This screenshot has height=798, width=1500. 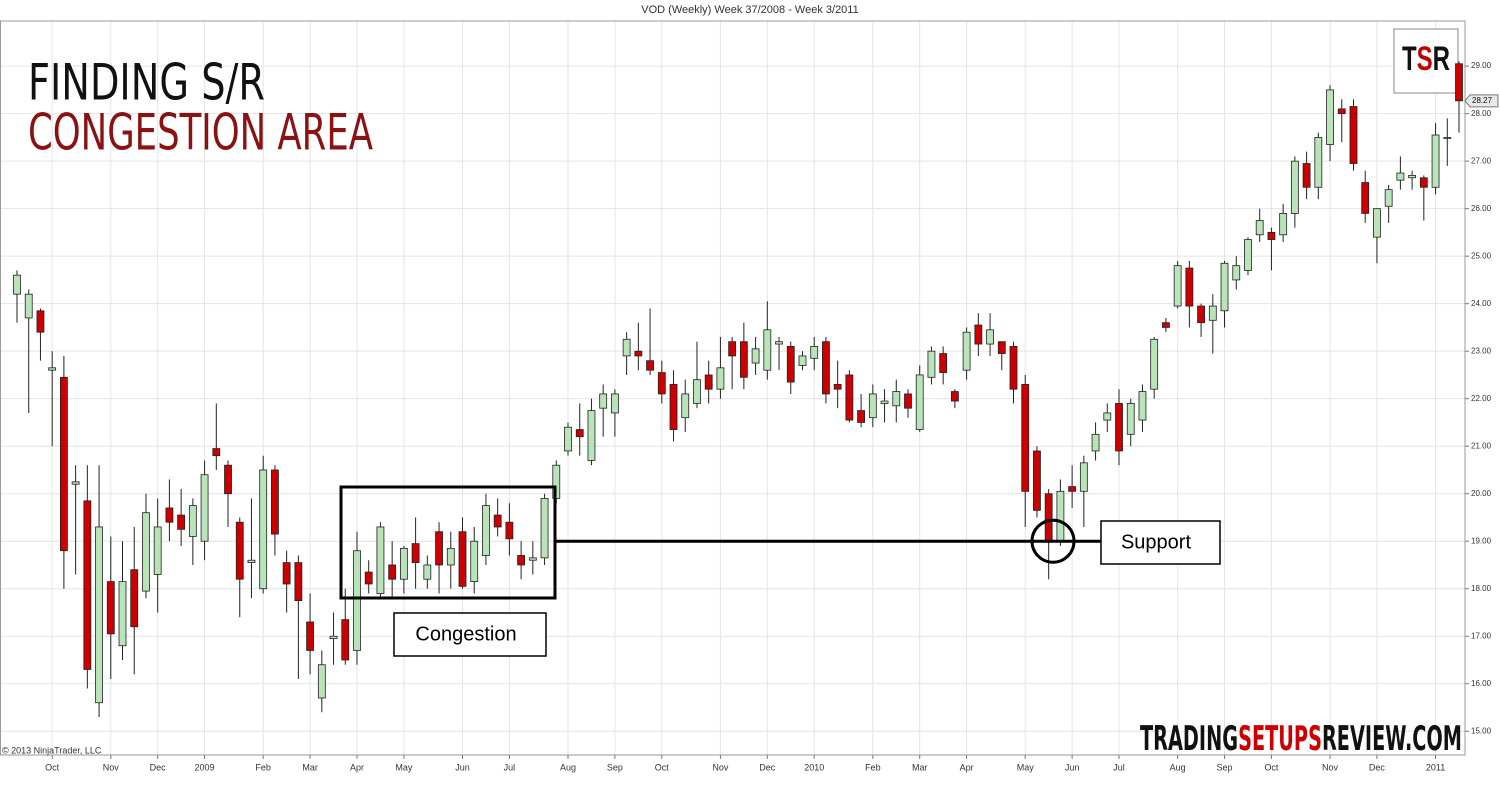 I want to click on support-label-box, so click(x=1160, y=542).